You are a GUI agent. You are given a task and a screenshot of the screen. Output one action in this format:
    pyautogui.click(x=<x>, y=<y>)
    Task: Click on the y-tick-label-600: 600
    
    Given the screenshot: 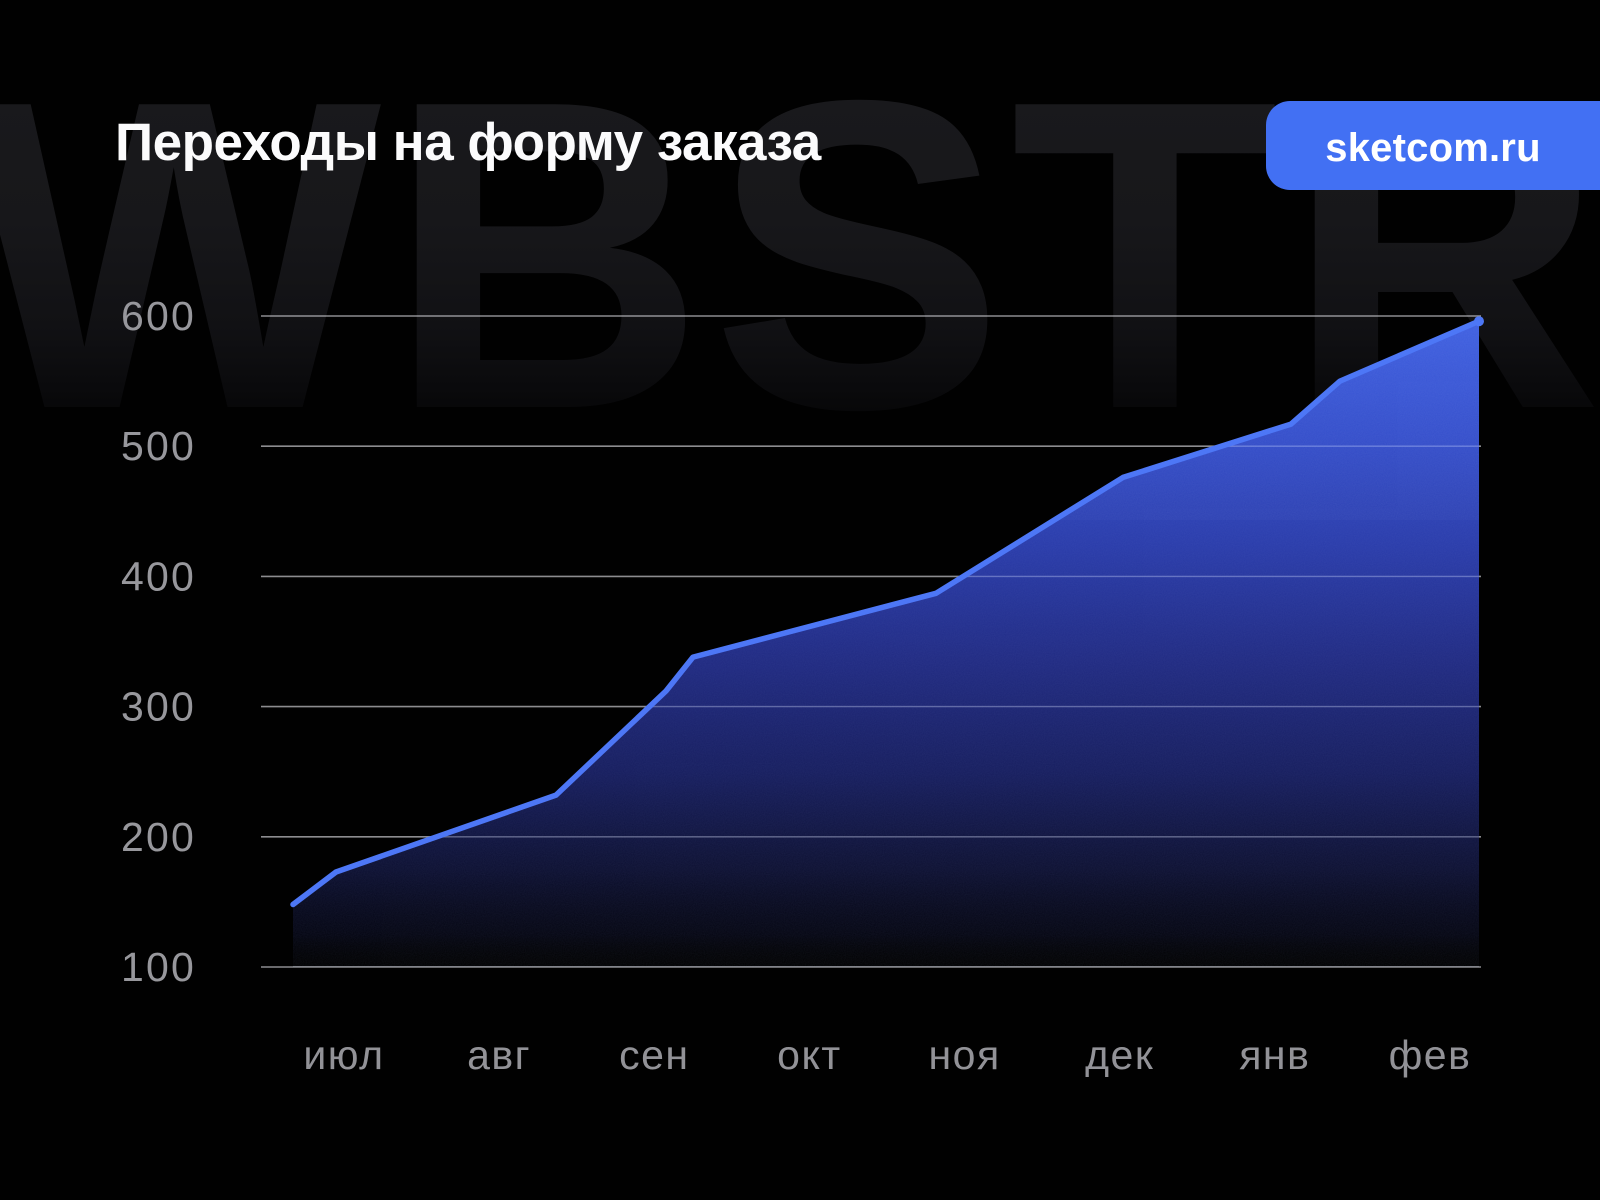 What is the action you would take?
    pyautogui.click(x=158, y=316)
    